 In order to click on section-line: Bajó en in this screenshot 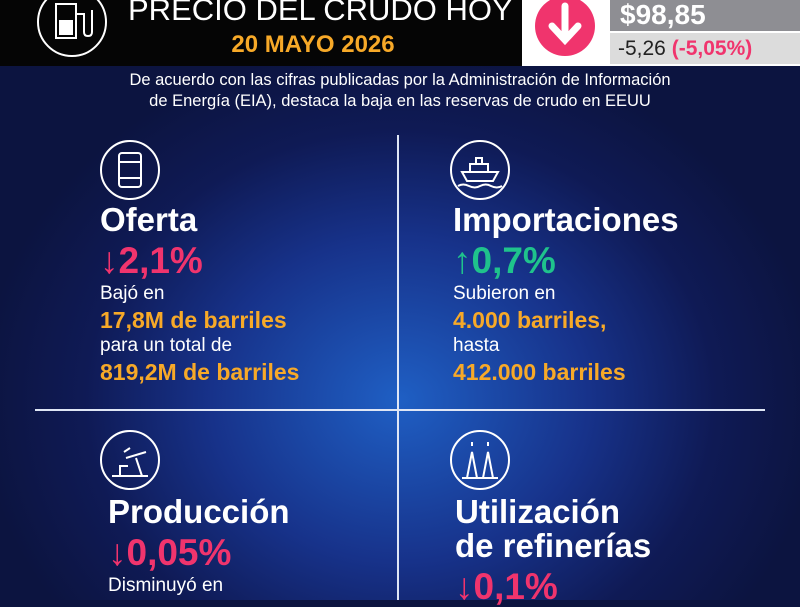, I will do `click(132, 293)`.